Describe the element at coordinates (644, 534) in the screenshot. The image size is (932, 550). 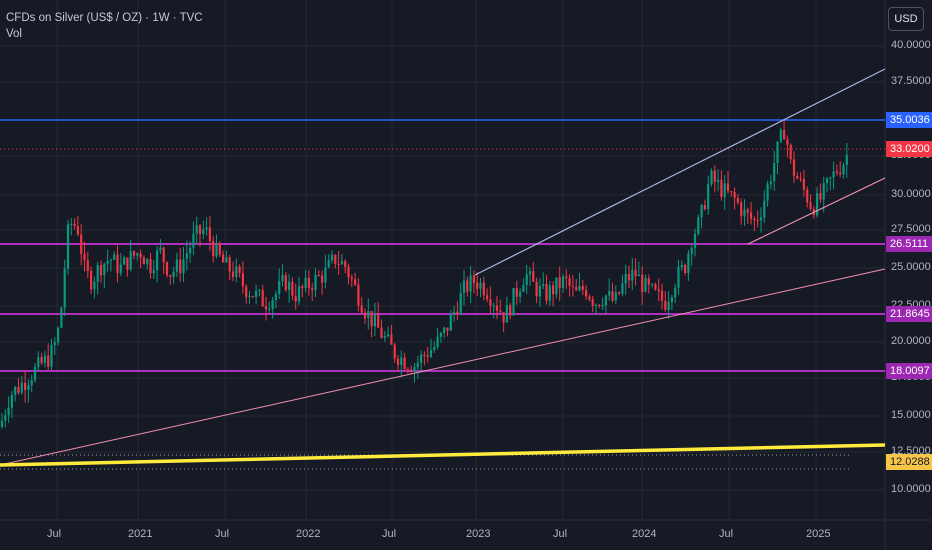
I see `time-axis-tick: 2024` at that location.